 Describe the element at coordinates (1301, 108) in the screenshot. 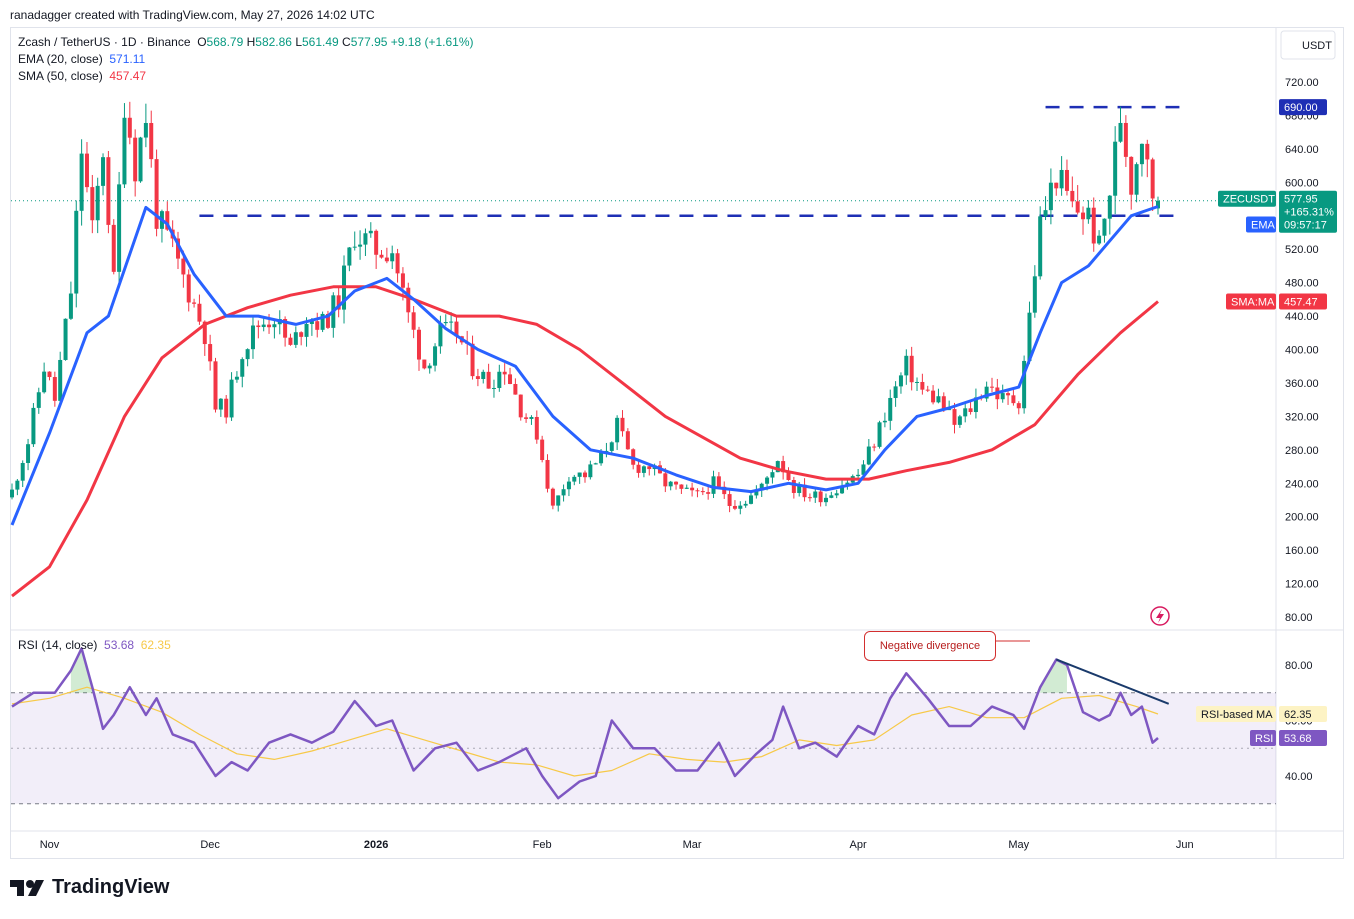

I see `badge-resistance-text: 690.00` at that location.